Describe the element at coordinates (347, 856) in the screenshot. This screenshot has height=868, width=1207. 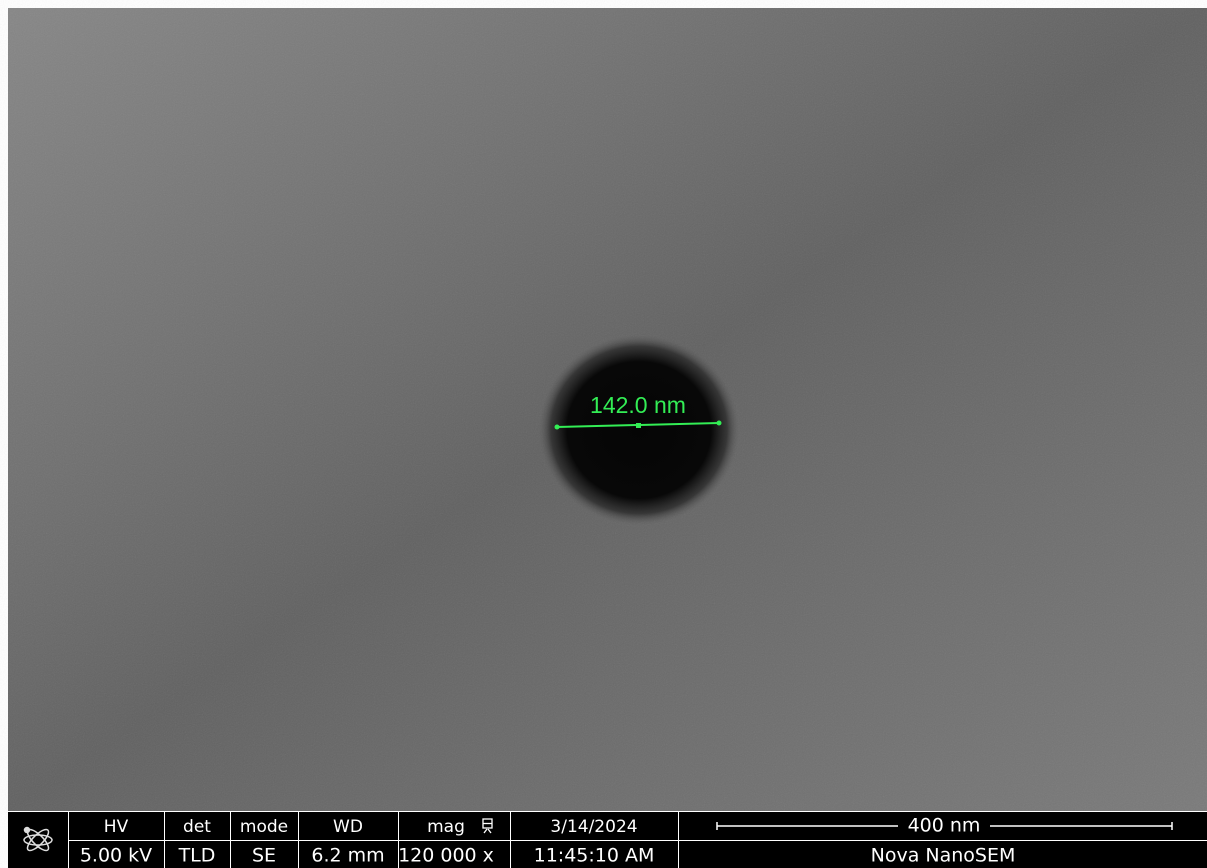
I see `column-value: 6.2 mm` at that location.